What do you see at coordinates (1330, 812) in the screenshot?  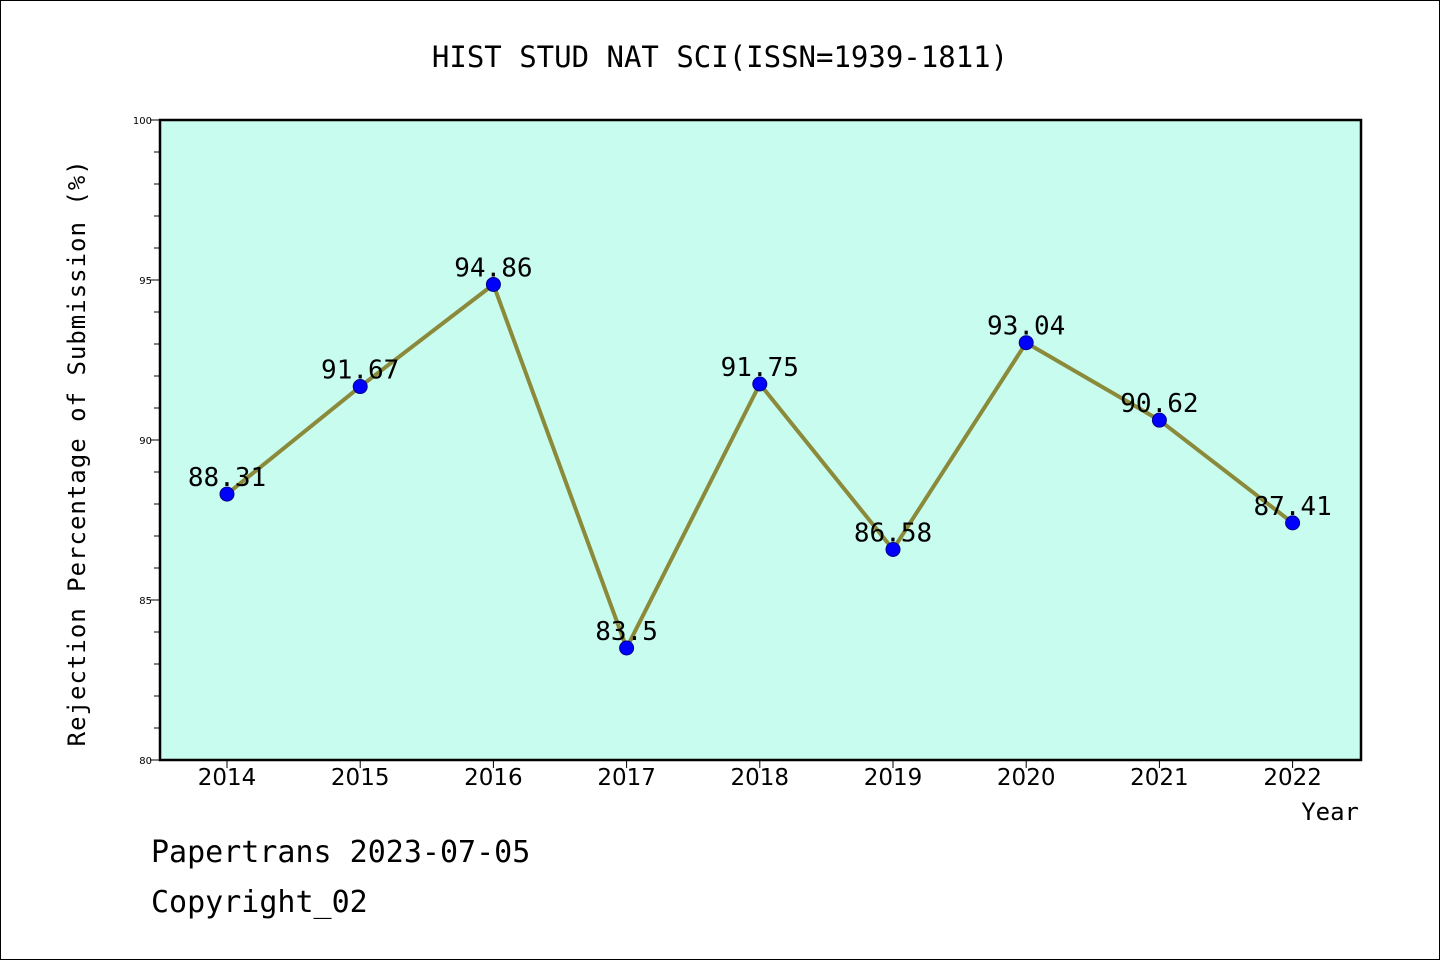 I see `x-axis-label: Year` at bounding box center [1330, 812].